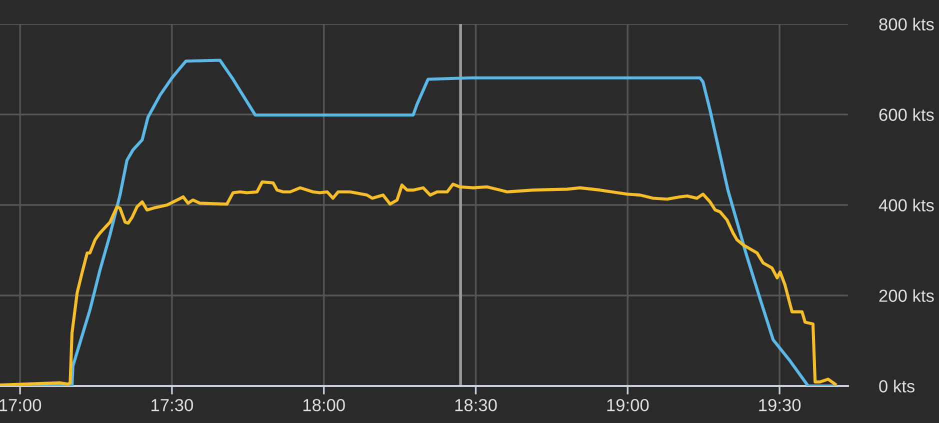  What do you see at coordinates (897, 386) in the screenshot?
I see `y-tick-label: 0 kts` at bounding box center [897, 386].